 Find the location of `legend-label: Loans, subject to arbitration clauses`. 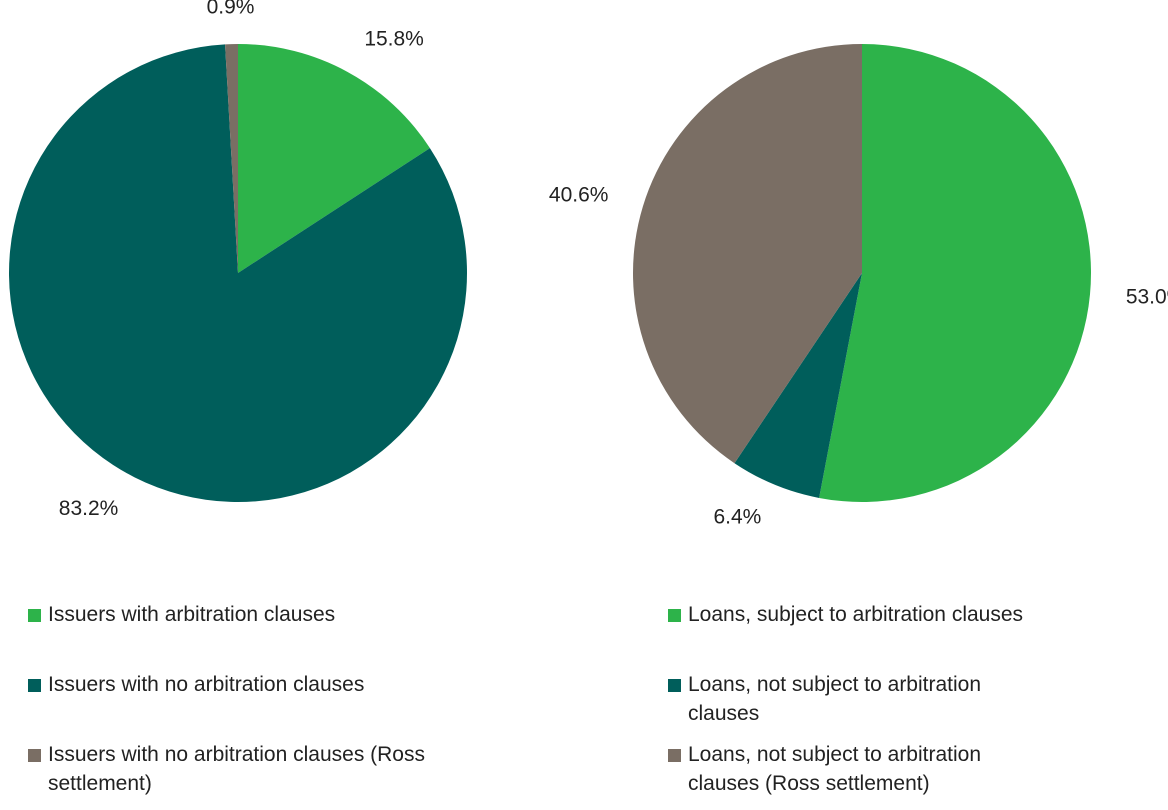

legend-label: Loans, subject to arbitration clauses is located at coordinates (856, 614).